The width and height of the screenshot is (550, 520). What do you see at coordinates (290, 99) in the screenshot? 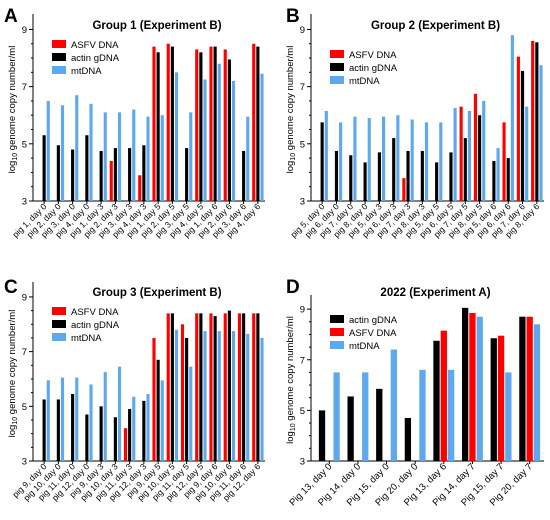
I see `y-axis-label-rest: genome copy number/ml` at bounding box center [290, 99].